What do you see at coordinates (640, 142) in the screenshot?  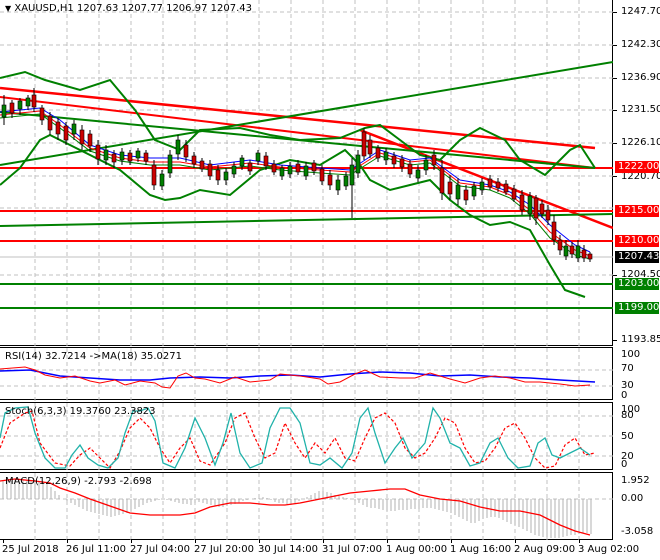 I see `price-tick: 1226.10` at bounding box center [640, 142].